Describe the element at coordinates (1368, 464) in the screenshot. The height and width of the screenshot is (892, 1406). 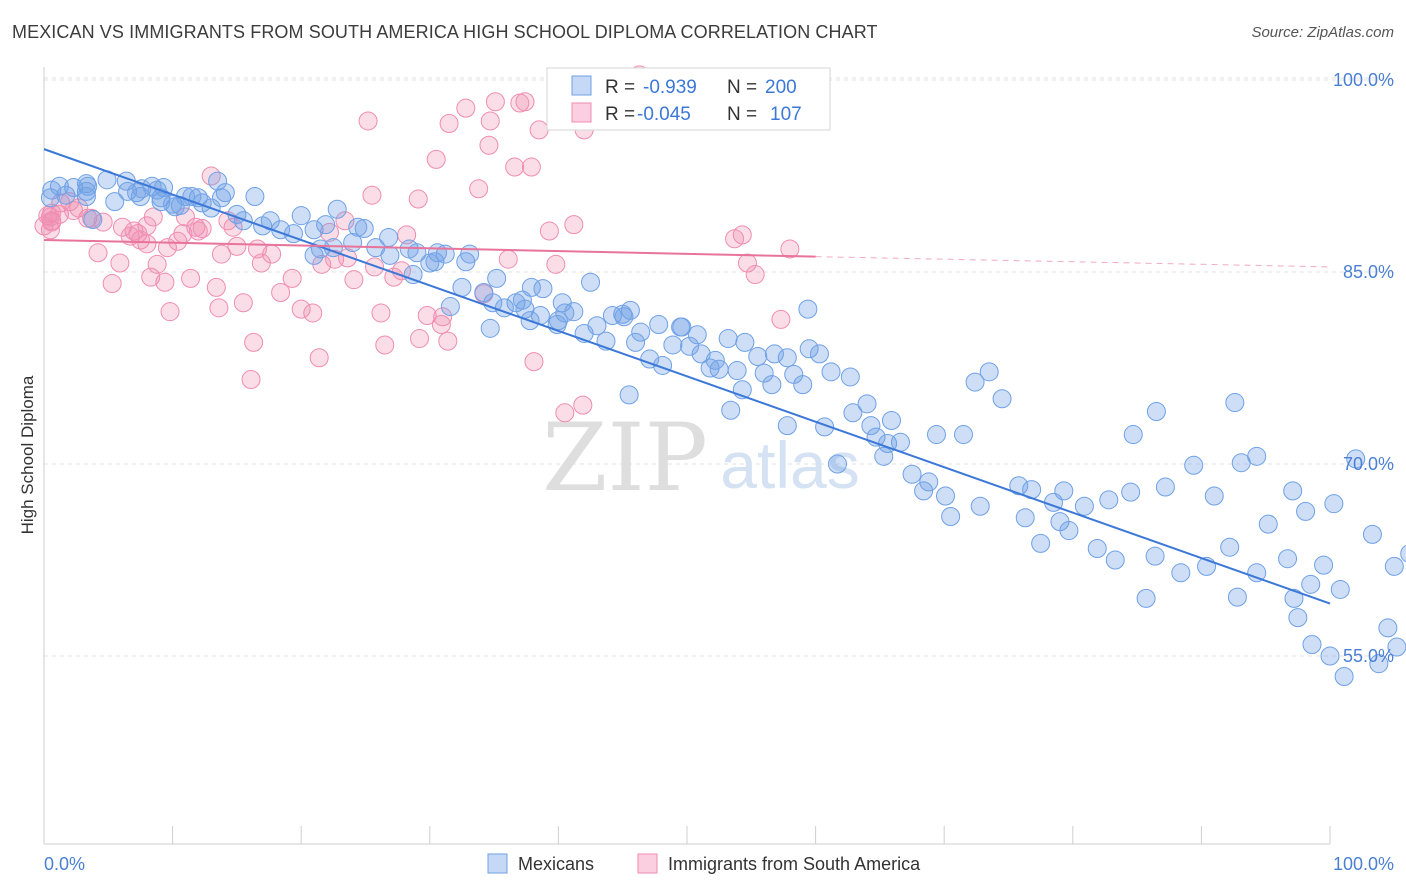
I see `y-tick-label-1: 70.0%` at that location.